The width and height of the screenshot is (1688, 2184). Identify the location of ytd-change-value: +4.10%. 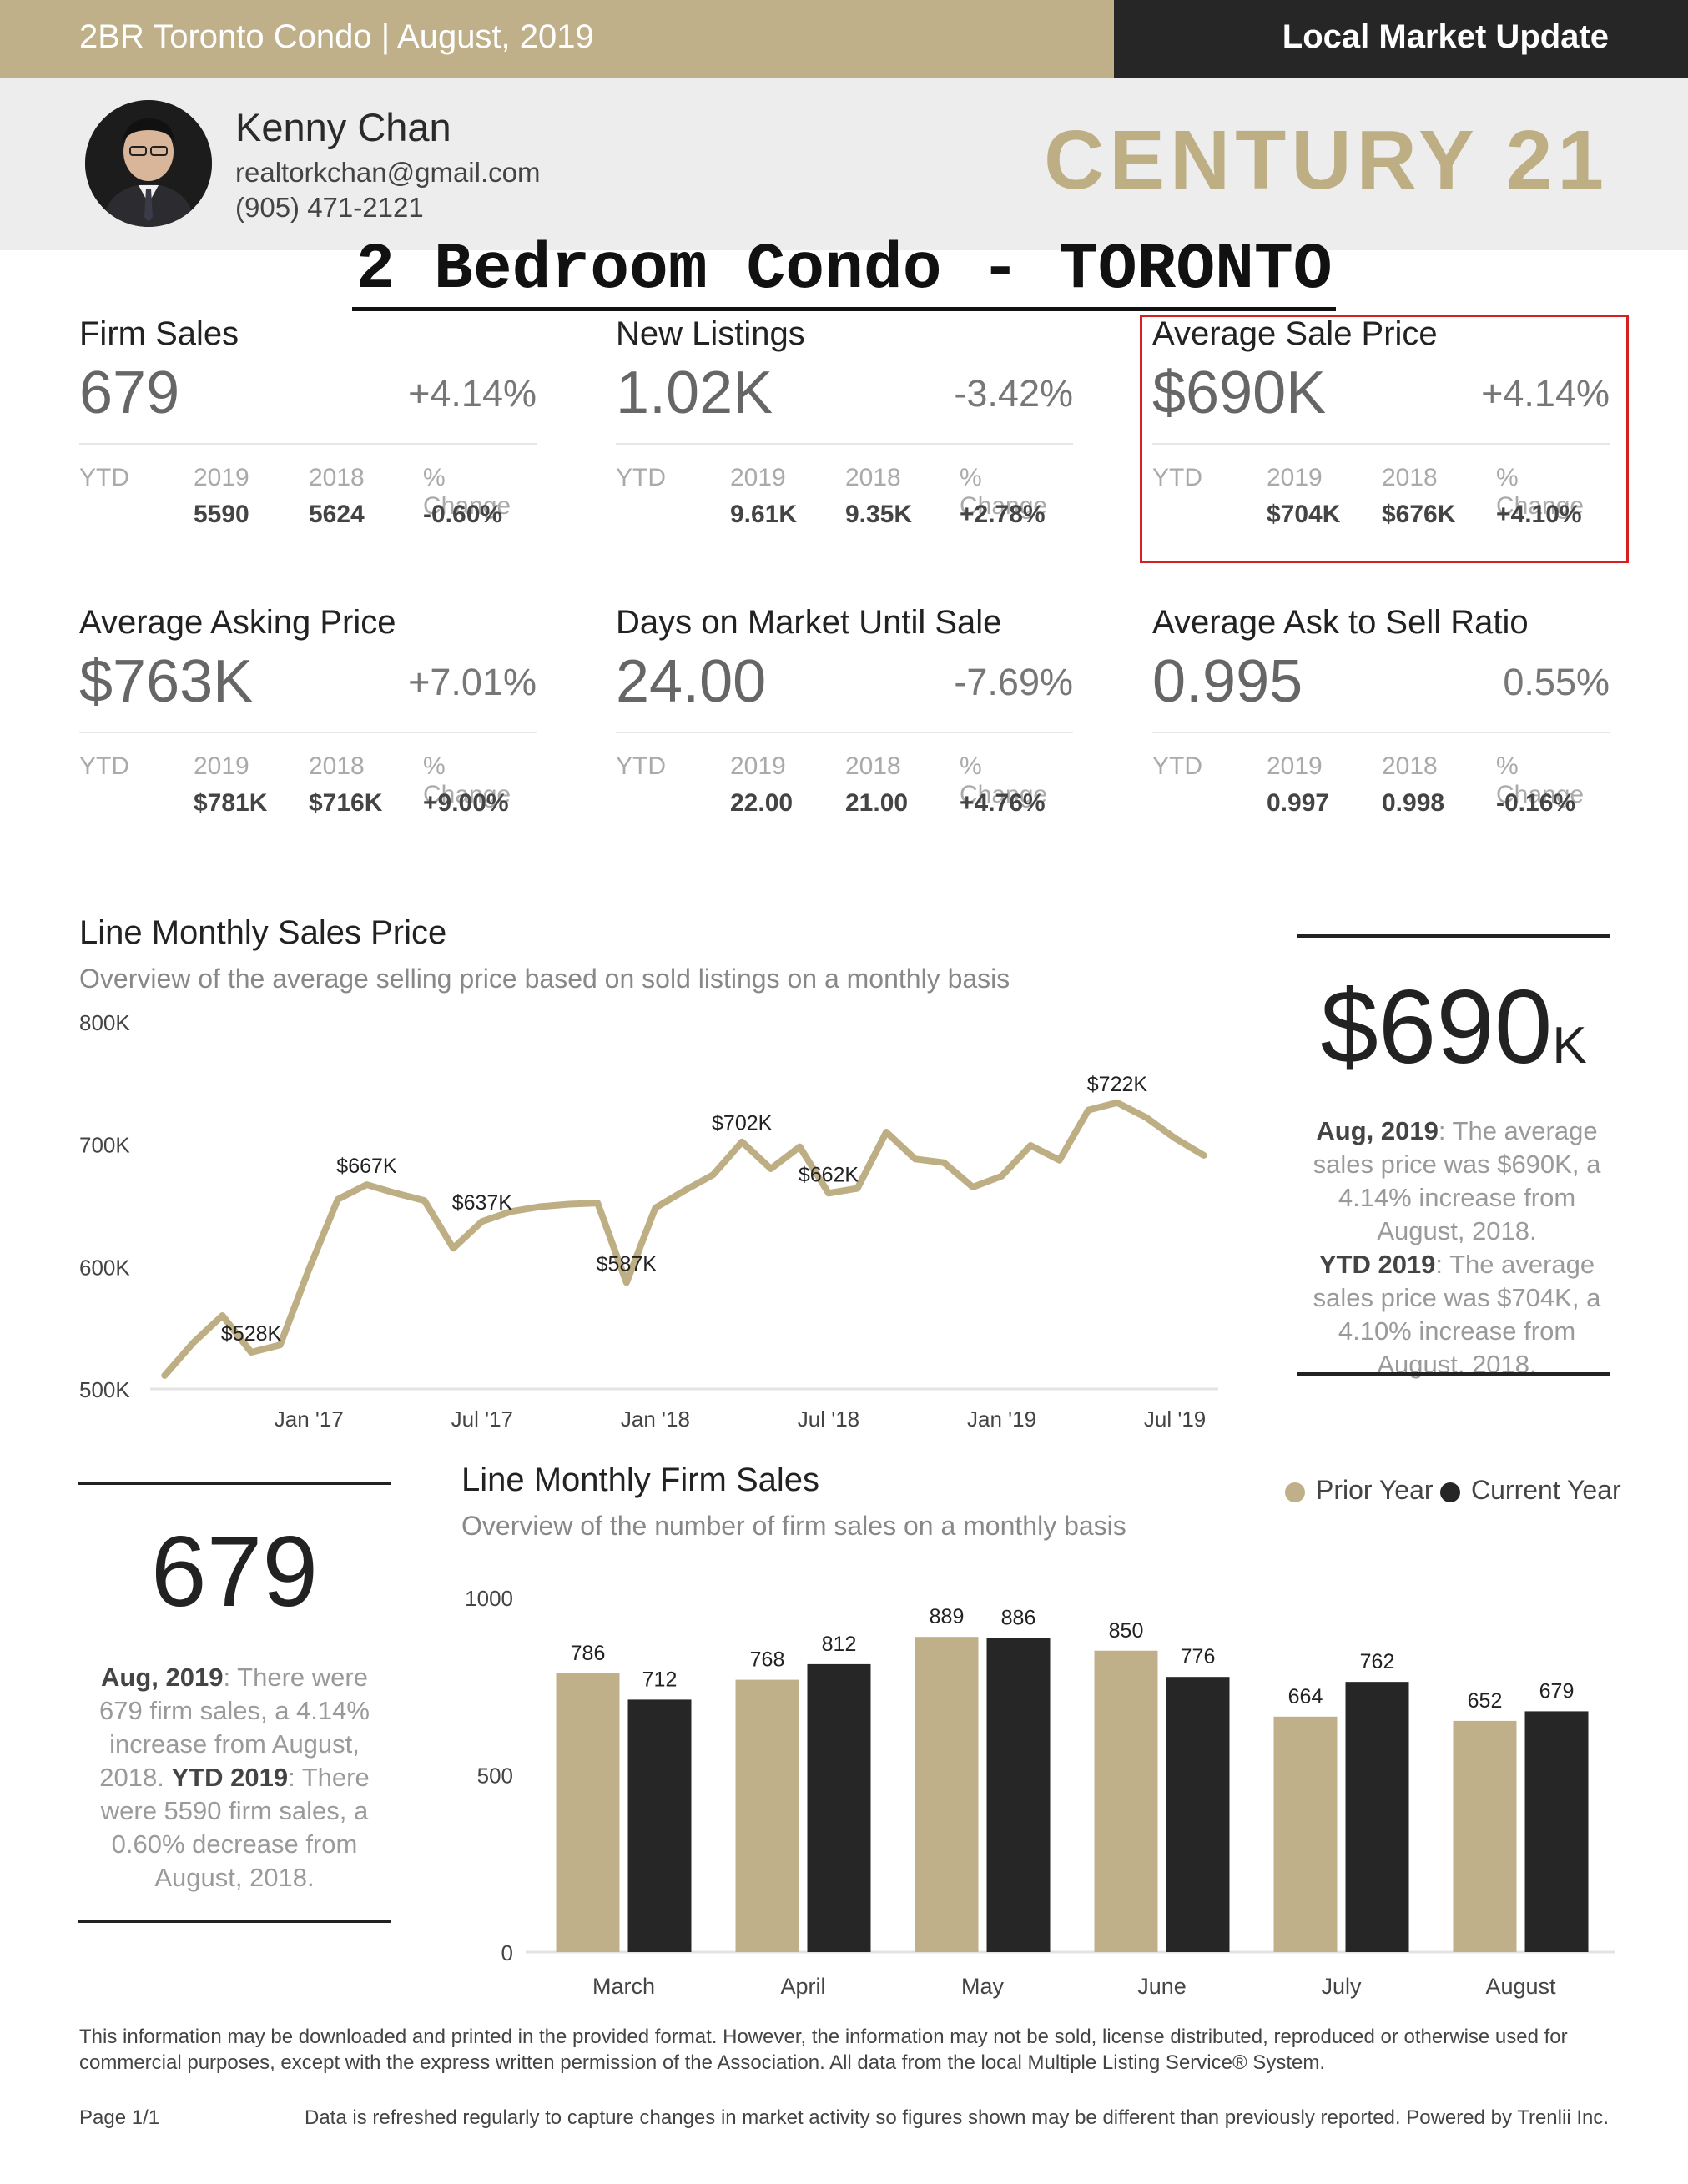
(1539, 514).